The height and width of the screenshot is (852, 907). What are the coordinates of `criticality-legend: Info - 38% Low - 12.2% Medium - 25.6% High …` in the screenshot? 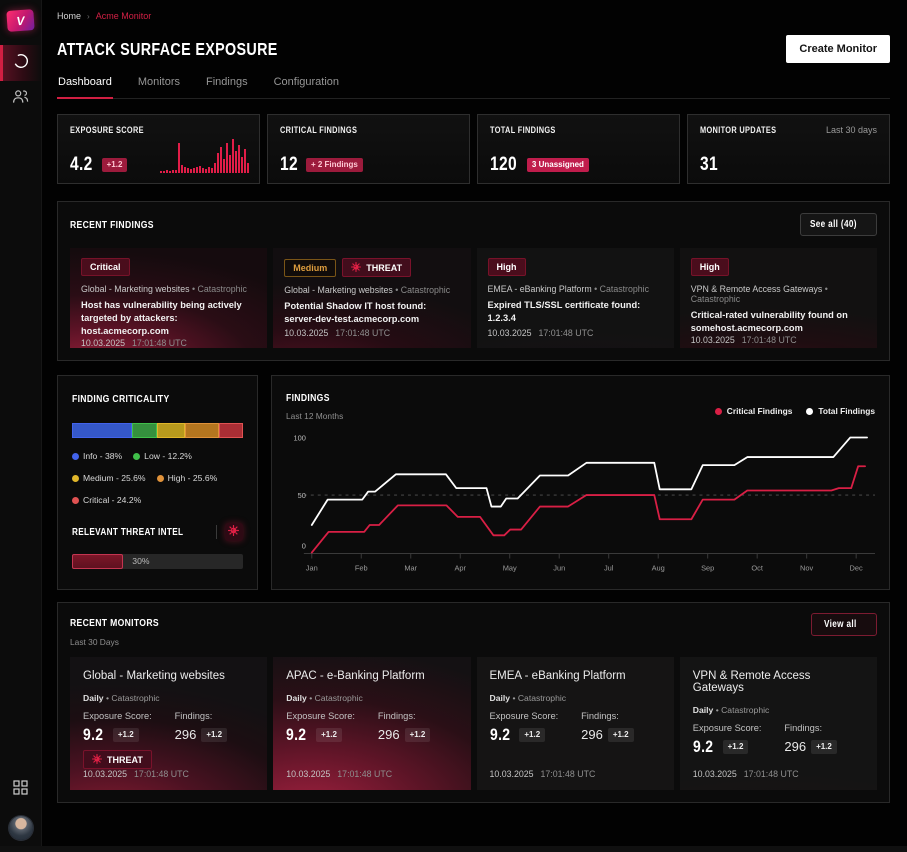 It's located at (157, 478).